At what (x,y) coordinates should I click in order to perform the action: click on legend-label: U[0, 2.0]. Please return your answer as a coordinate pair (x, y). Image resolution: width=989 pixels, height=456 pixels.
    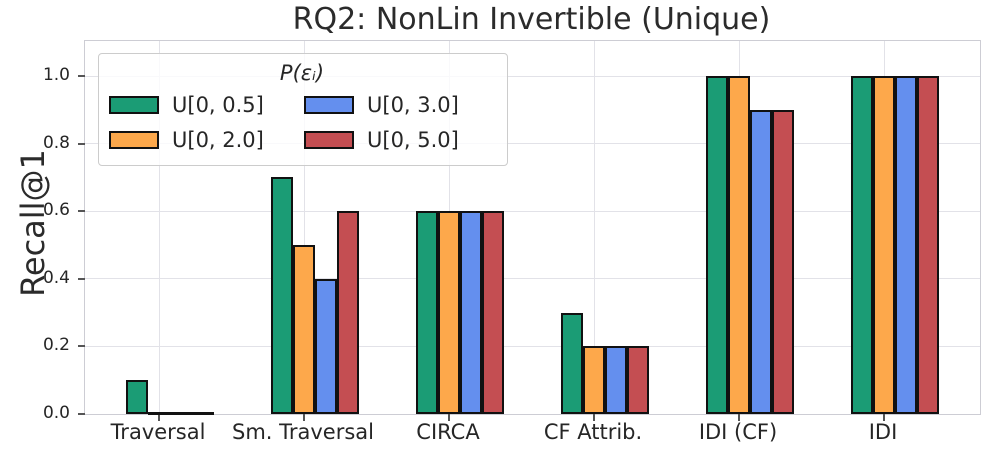
    Looking at the image, I should click on (218, 139).